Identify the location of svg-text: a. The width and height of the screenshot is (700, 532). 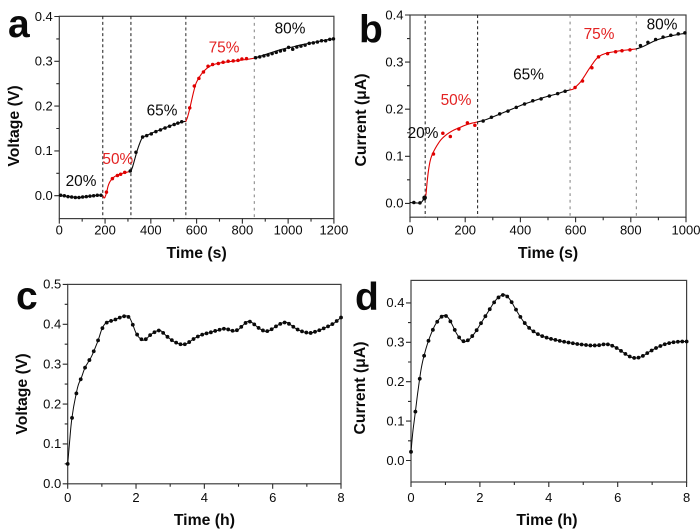
(19, 24).